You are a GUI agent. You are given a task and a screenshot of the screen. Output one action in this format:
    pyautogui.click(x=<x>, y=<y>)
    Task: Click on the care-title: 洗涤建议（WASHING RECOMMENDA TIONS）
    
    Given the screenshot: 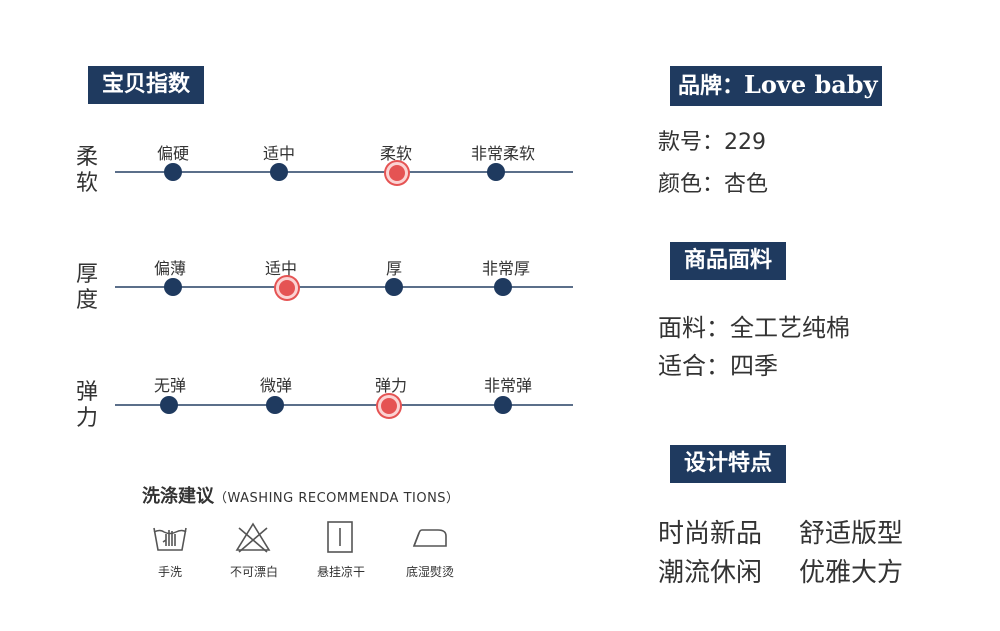 What is the action you would take?
    pyautogui.click(x=301, y=495)
    